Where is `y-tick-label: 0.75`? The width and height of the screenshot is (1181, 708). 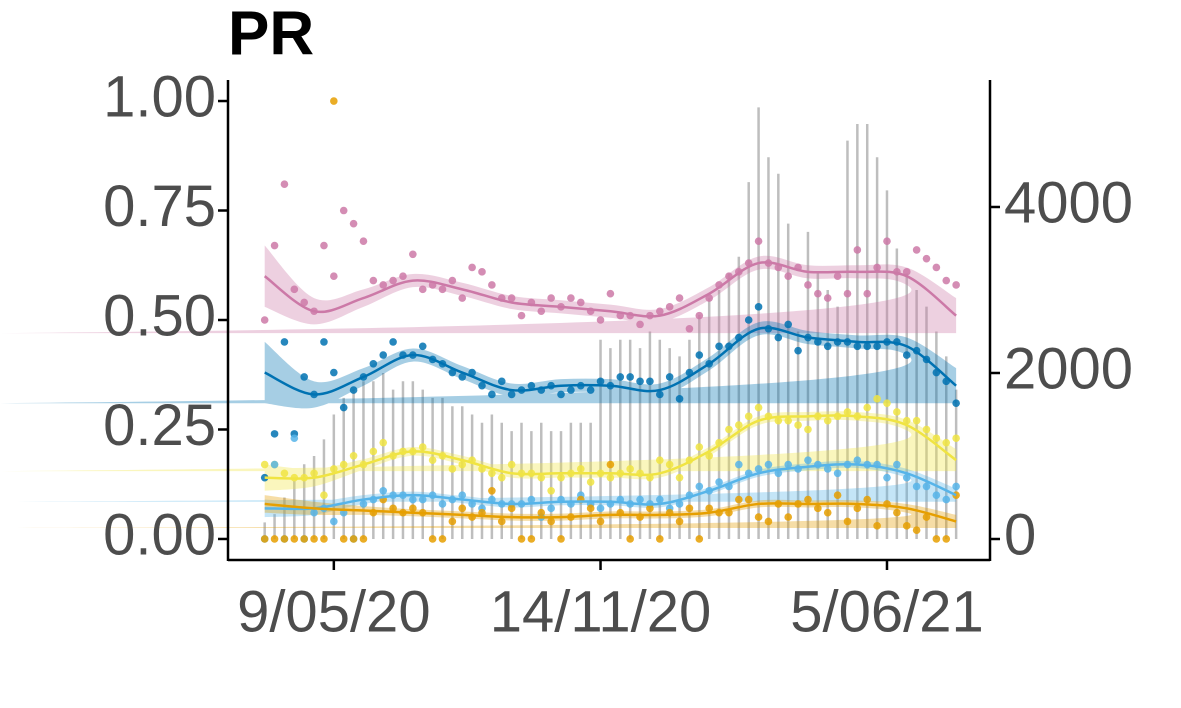
y-tick-label: 0.75 is located at coordinates (159, 206).